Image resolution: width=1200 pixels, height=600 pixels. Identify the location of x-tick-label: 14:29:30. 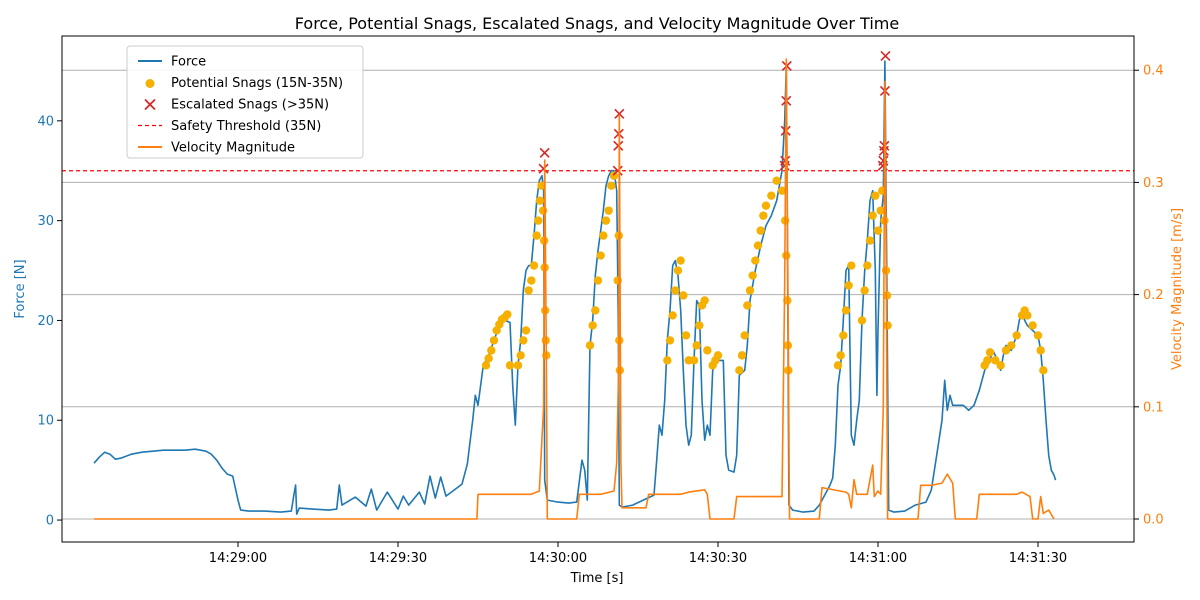
(398, 558).